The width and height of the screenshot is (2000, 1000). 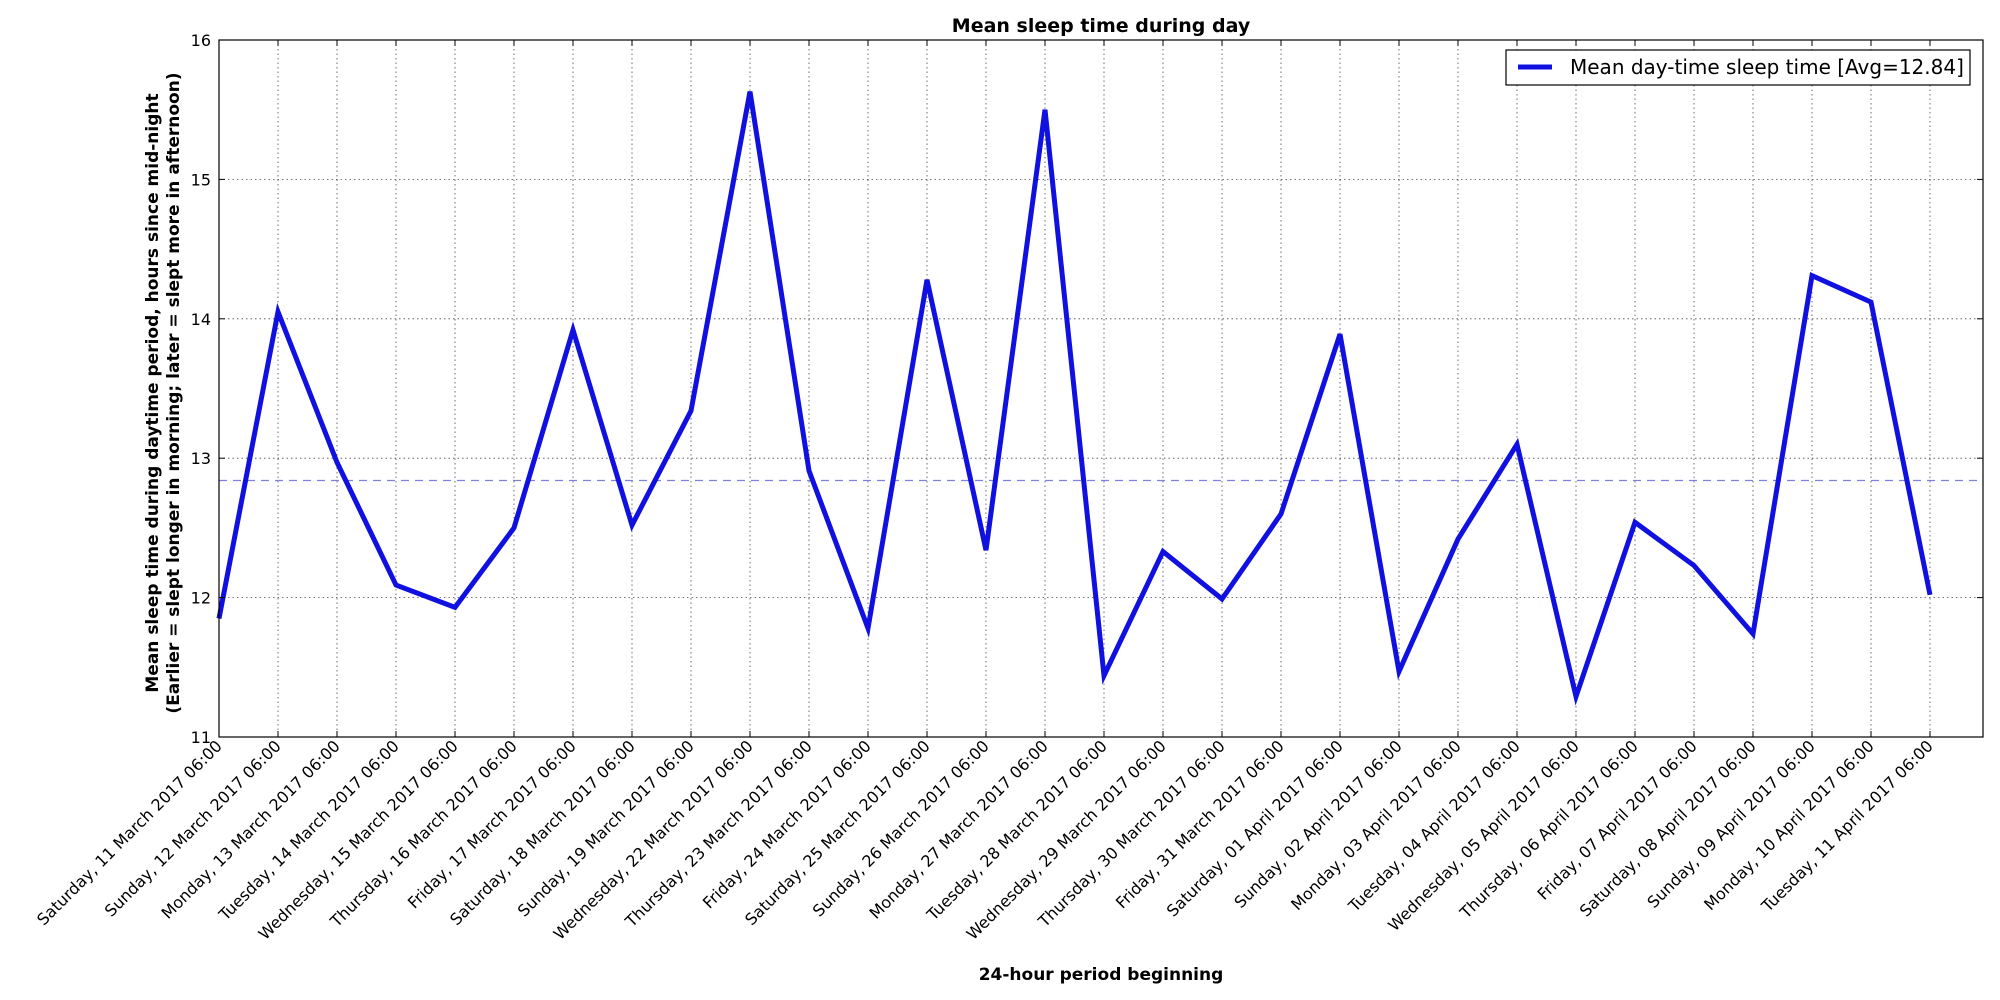 What do you see at coordinates (201, 458) in the screenshot?
I see `y-tick-label: 13` at bounding box center [201, 458].